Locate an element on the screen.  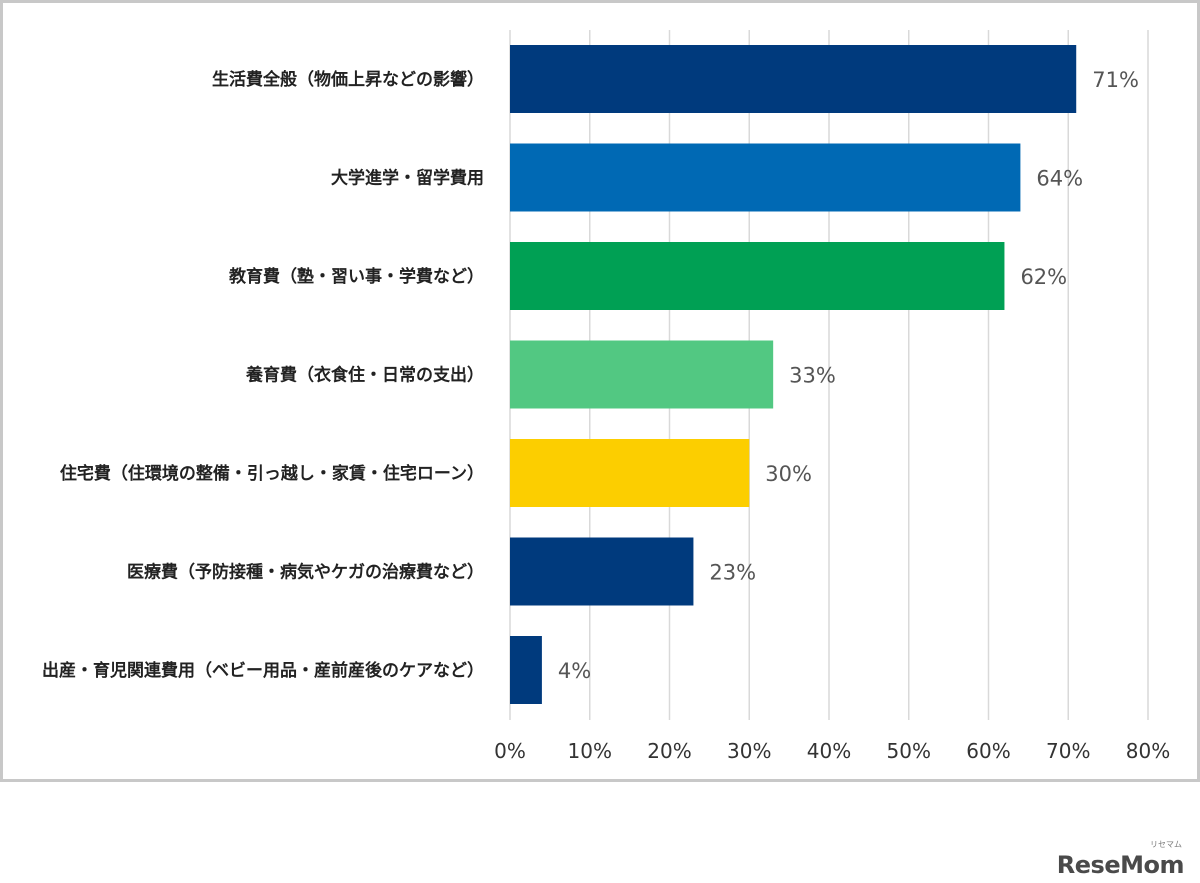
resemom-logo: ReseMom リセマム is located at coordinates (1120, 859).